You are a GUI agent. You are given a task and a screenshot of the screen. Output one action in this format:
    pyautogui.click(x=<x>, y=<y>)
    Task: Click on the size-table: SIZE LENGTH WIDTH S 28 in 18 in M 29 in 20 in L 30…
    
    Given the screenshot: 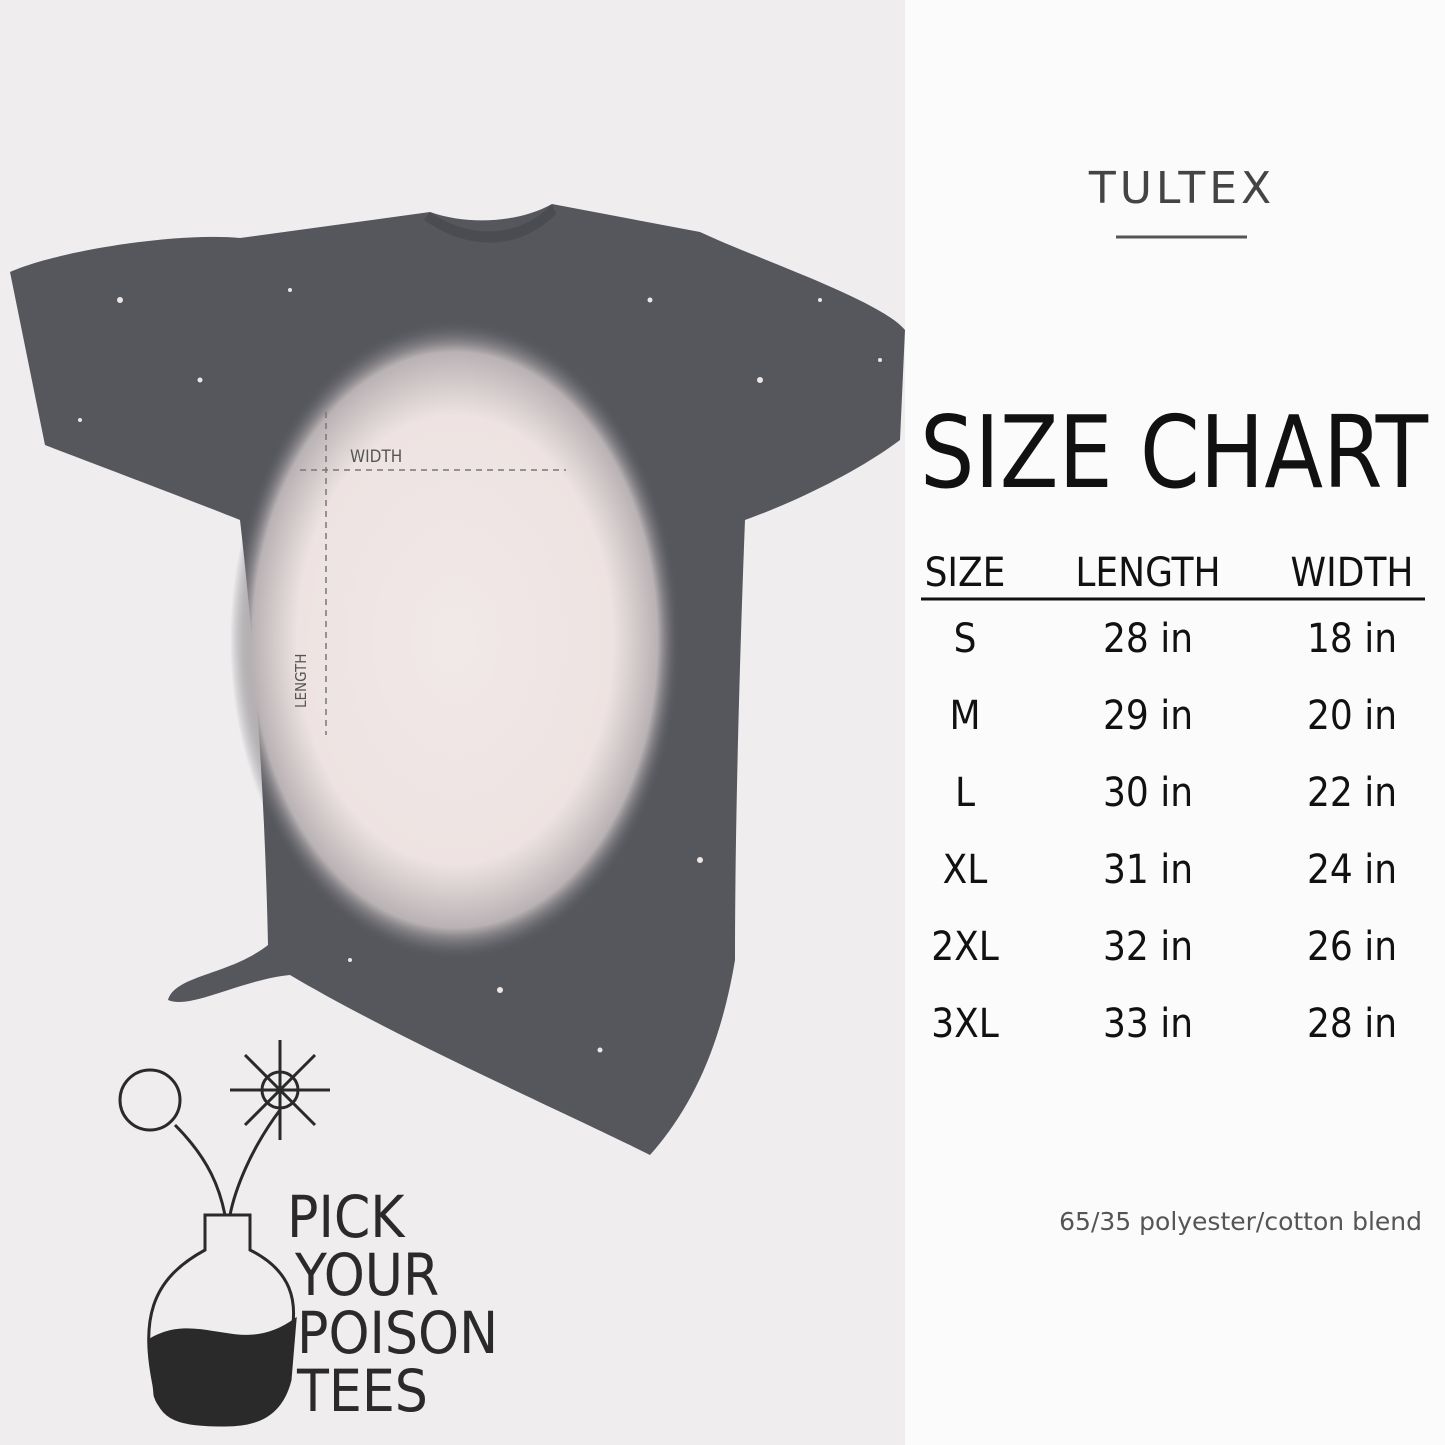 What is the action you would take?
    pyautogui.click(x=1169, y=798)
    